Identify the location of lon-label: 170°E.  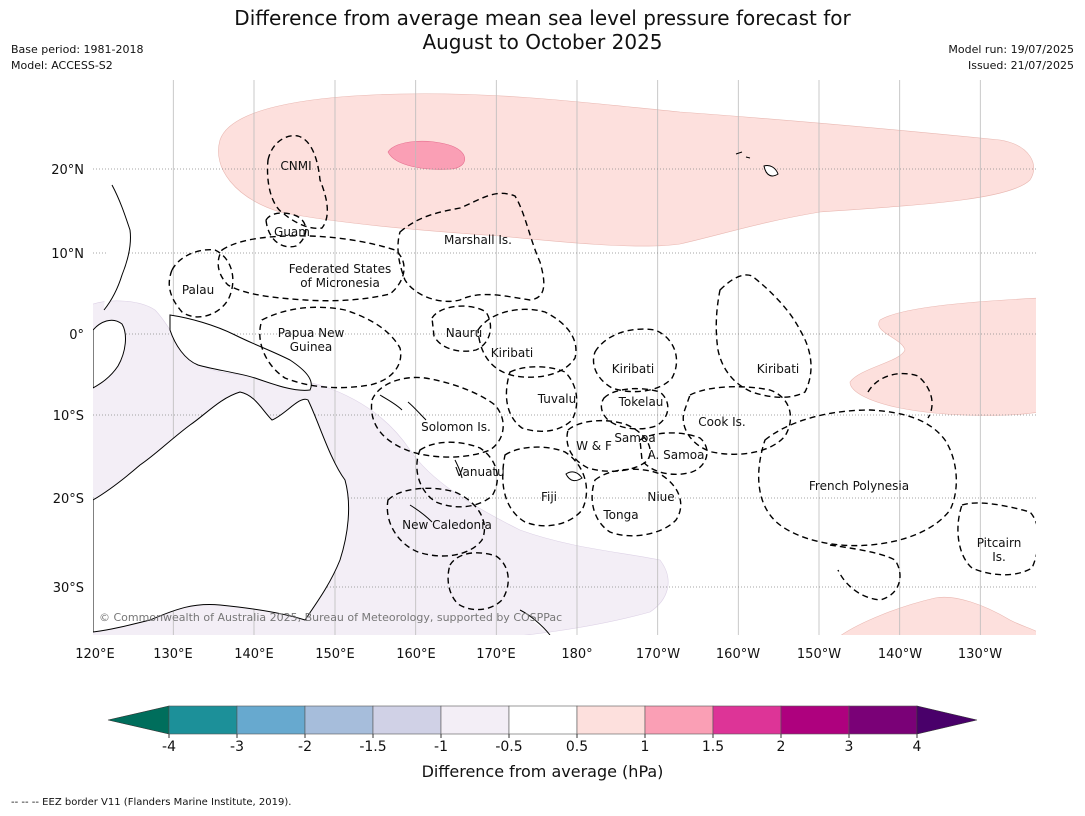
(496, 654).